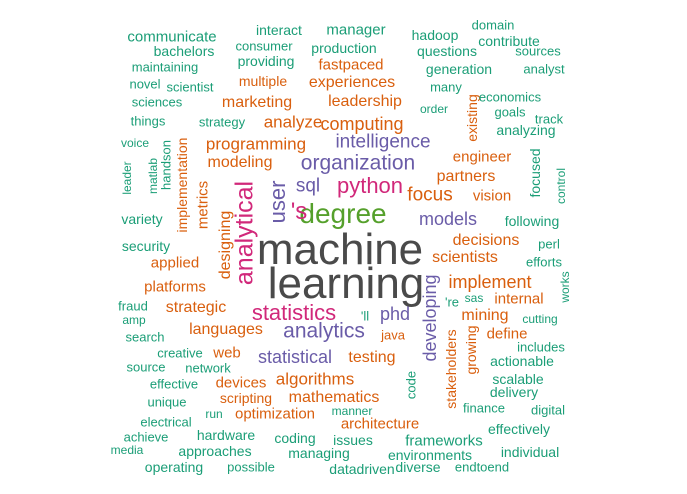  I want to click on word-diverse: diverse, so click(418, 467).